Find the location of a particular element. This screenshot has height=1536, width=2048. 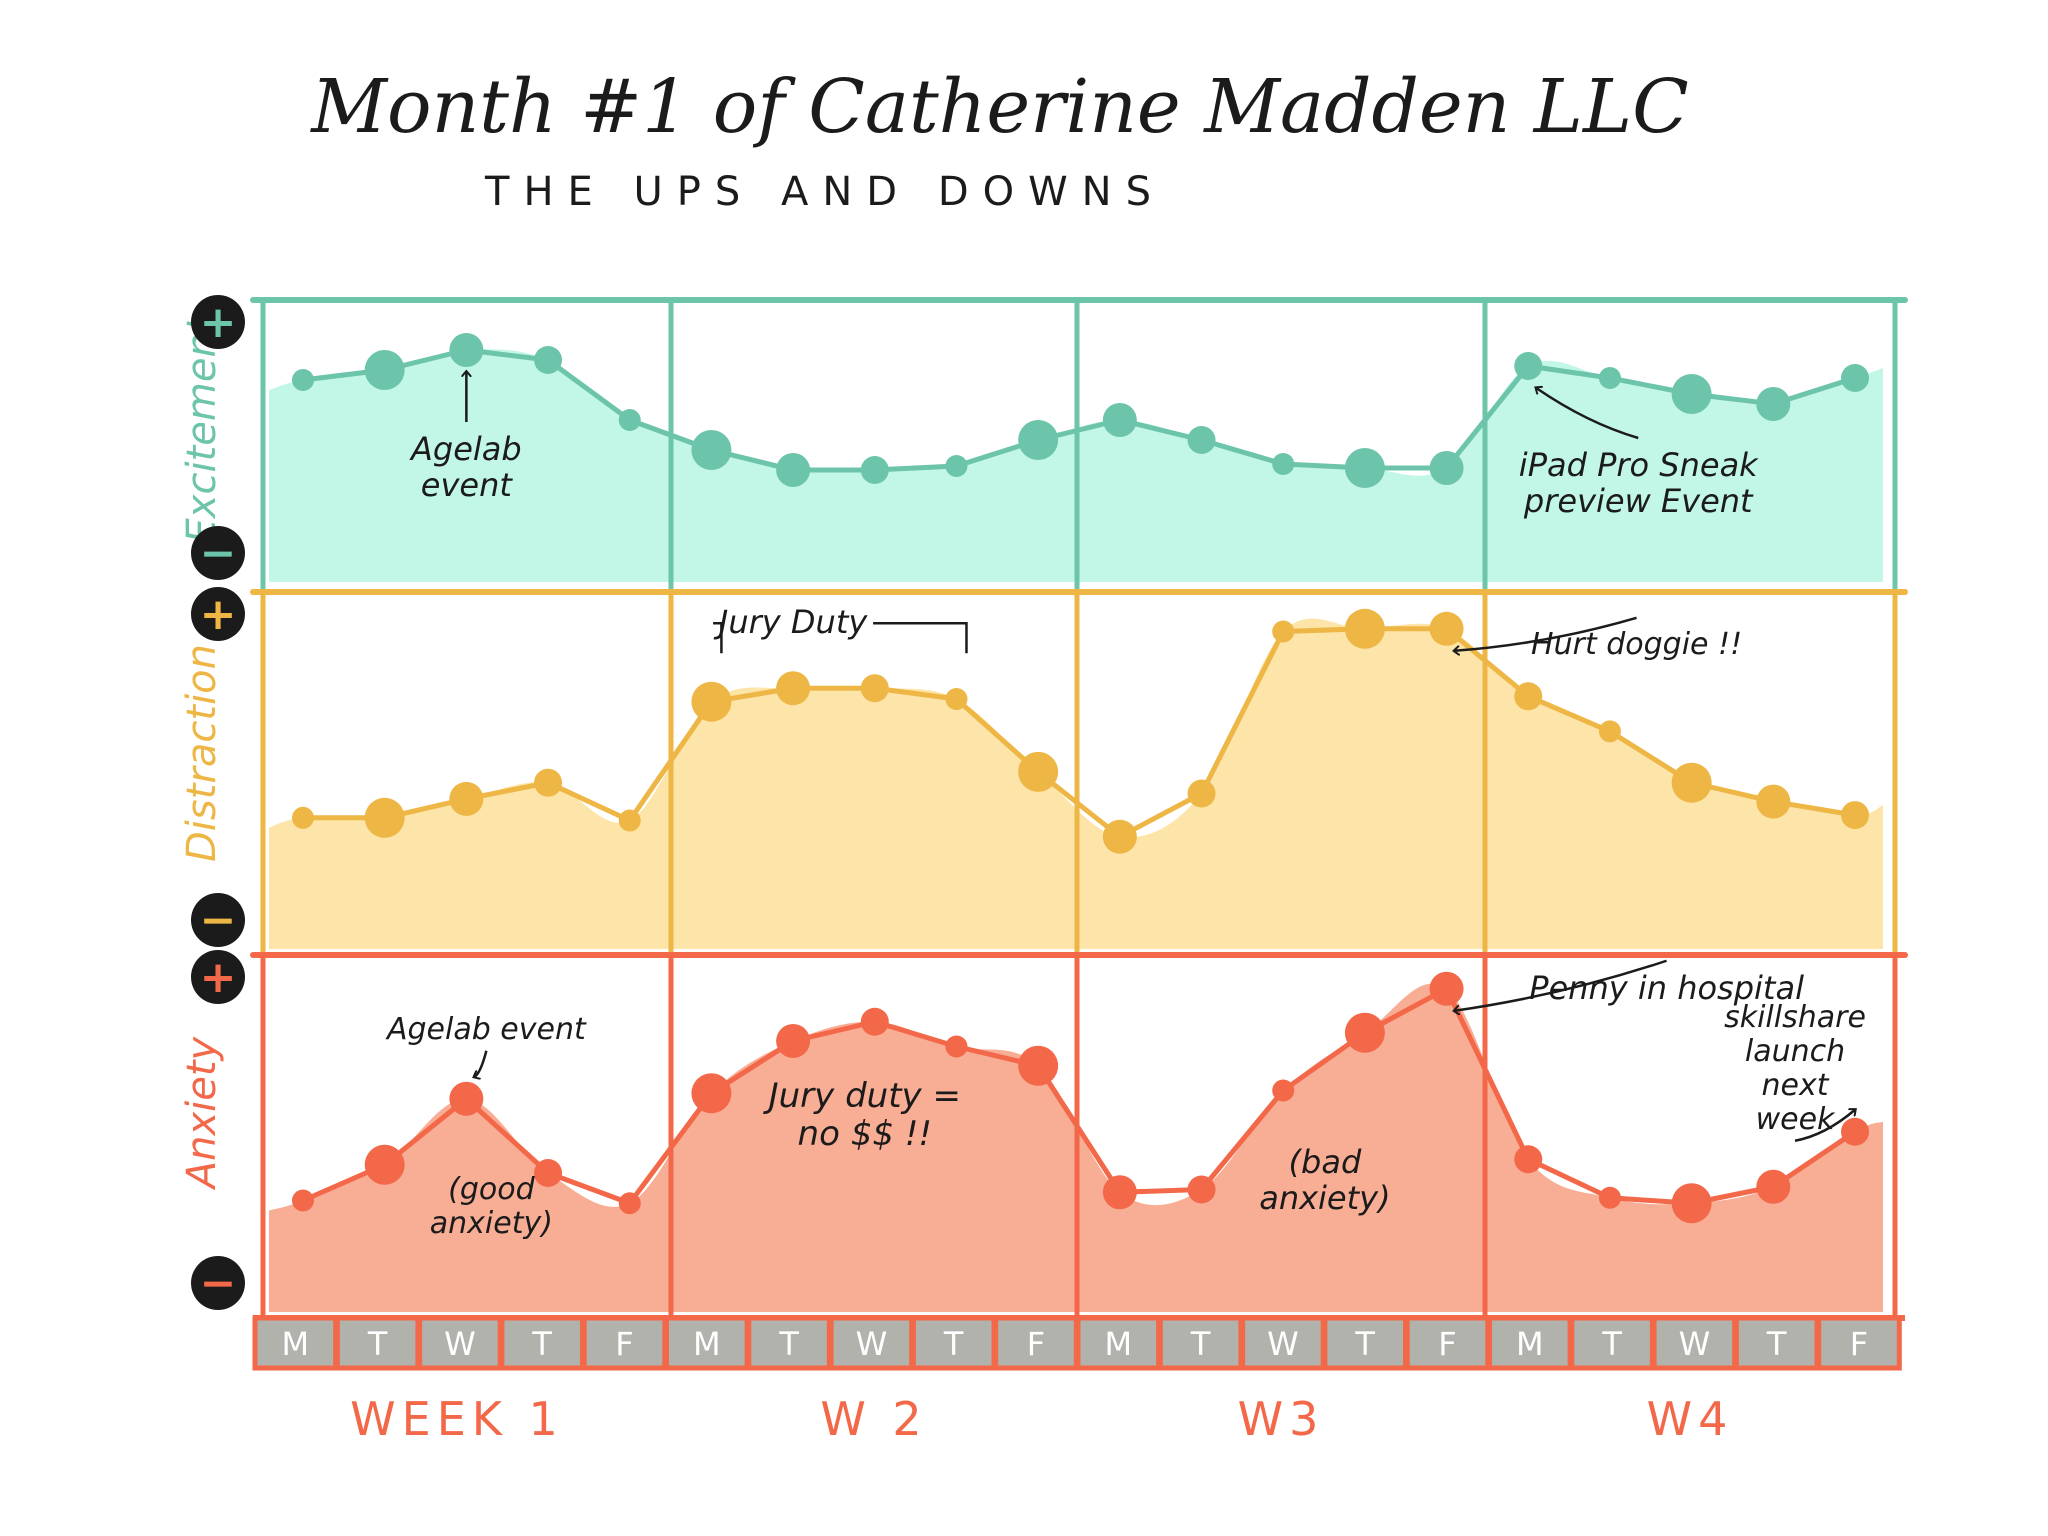

anxiety-minus-sign: − is located at coordinates (218, 1283).